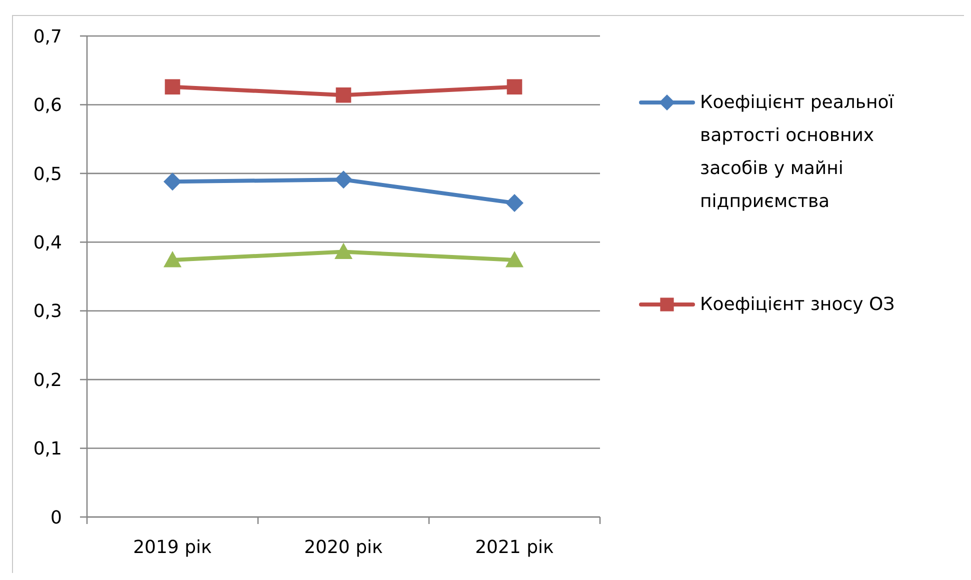 This screenshot has height=580, width=971. Describe the element at coordinates (344, 547) in the screenshot. I see `x-tick-label: 2020 рік` at that location.